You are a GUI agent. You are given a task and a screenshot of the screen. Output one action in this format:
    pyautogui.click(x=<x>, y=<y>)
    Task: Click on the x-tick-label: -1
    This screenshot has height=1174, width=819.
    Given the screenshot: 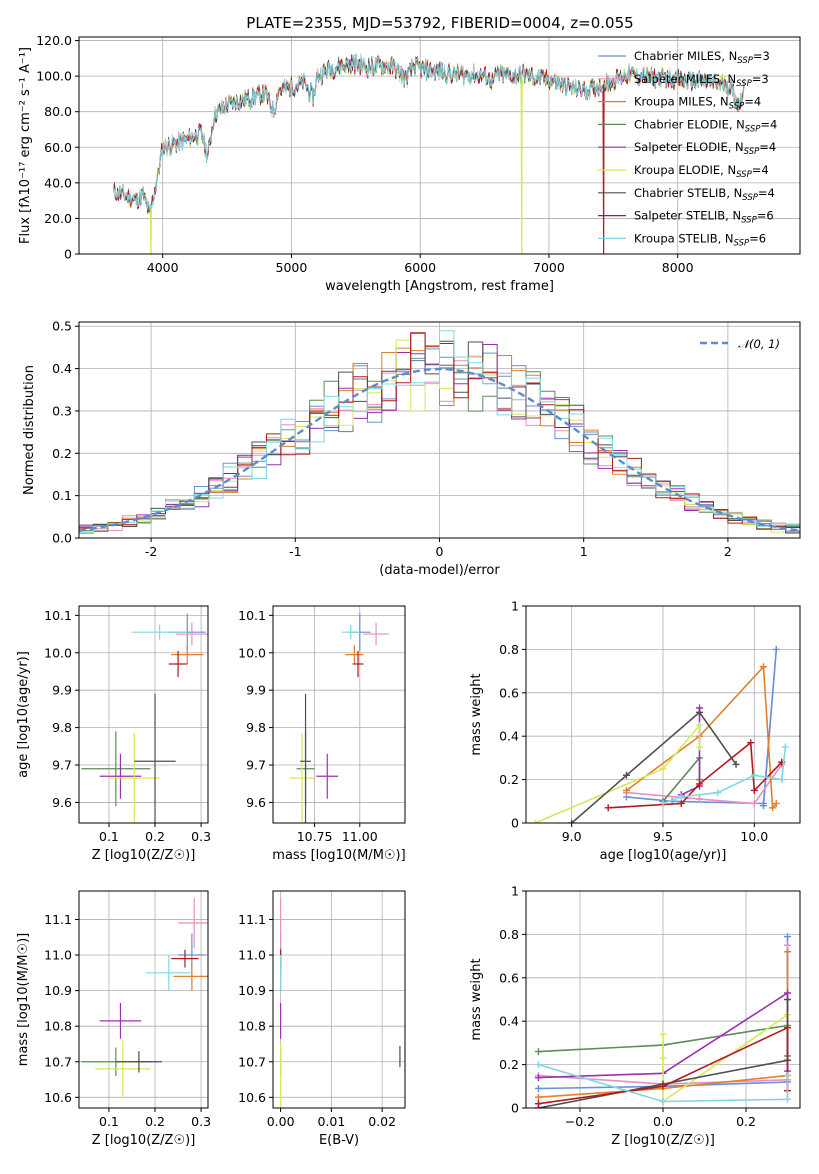 What is the action you would take?
    pyautogui.click(x=295, y=551)
    